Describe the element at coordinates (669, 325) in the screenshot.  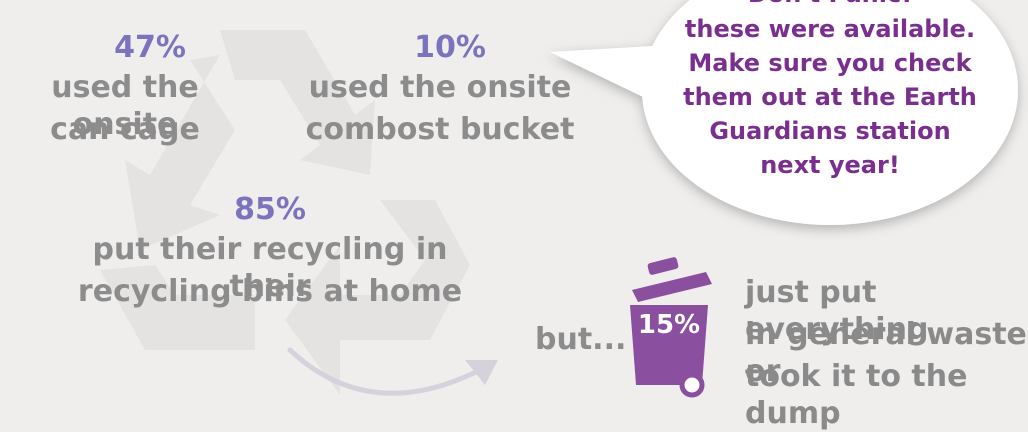
I see `bin-percent: 15%` at that location.